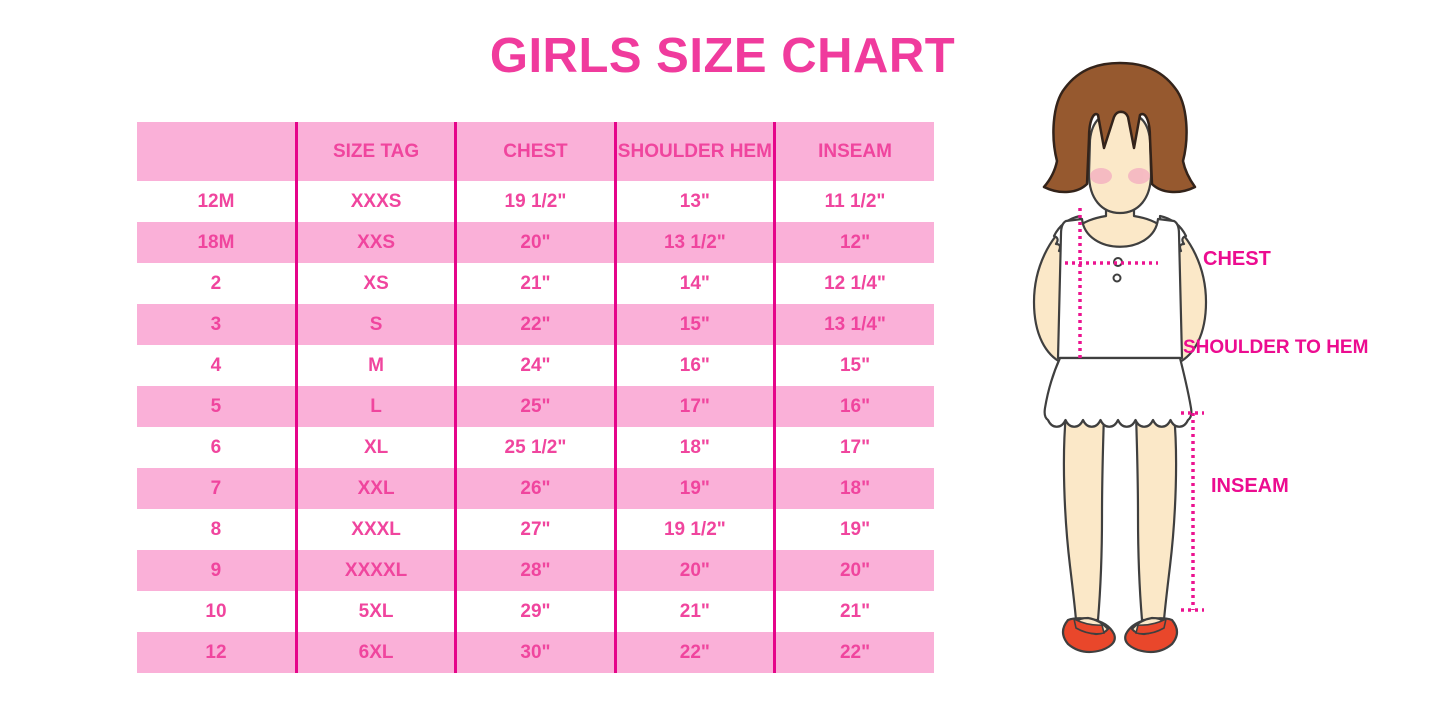 This screenshot has width=1445, height=723. I want to click on table-row: 5 L 25" 17" 16", so click(535, 406).